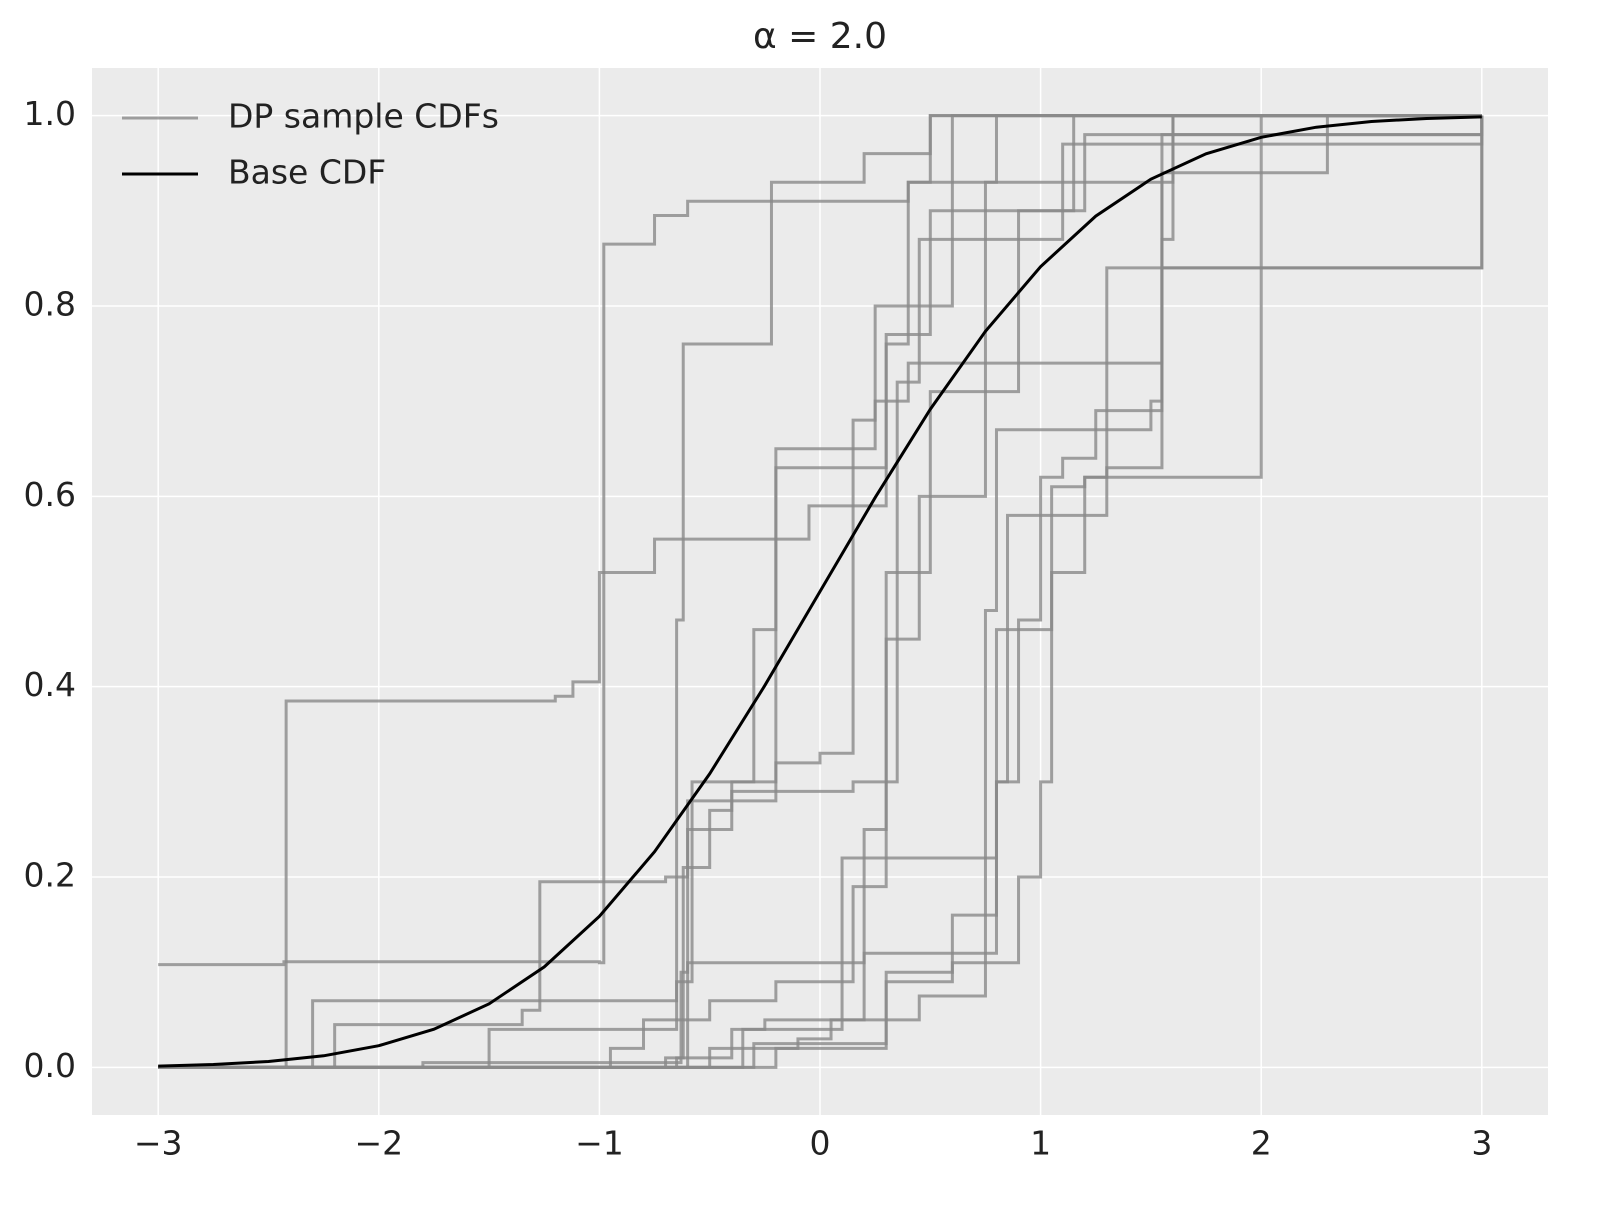  Describe the element at coordinates (1040, 1143) in the screenshot. I see `x-tick-label: 1` at that location.